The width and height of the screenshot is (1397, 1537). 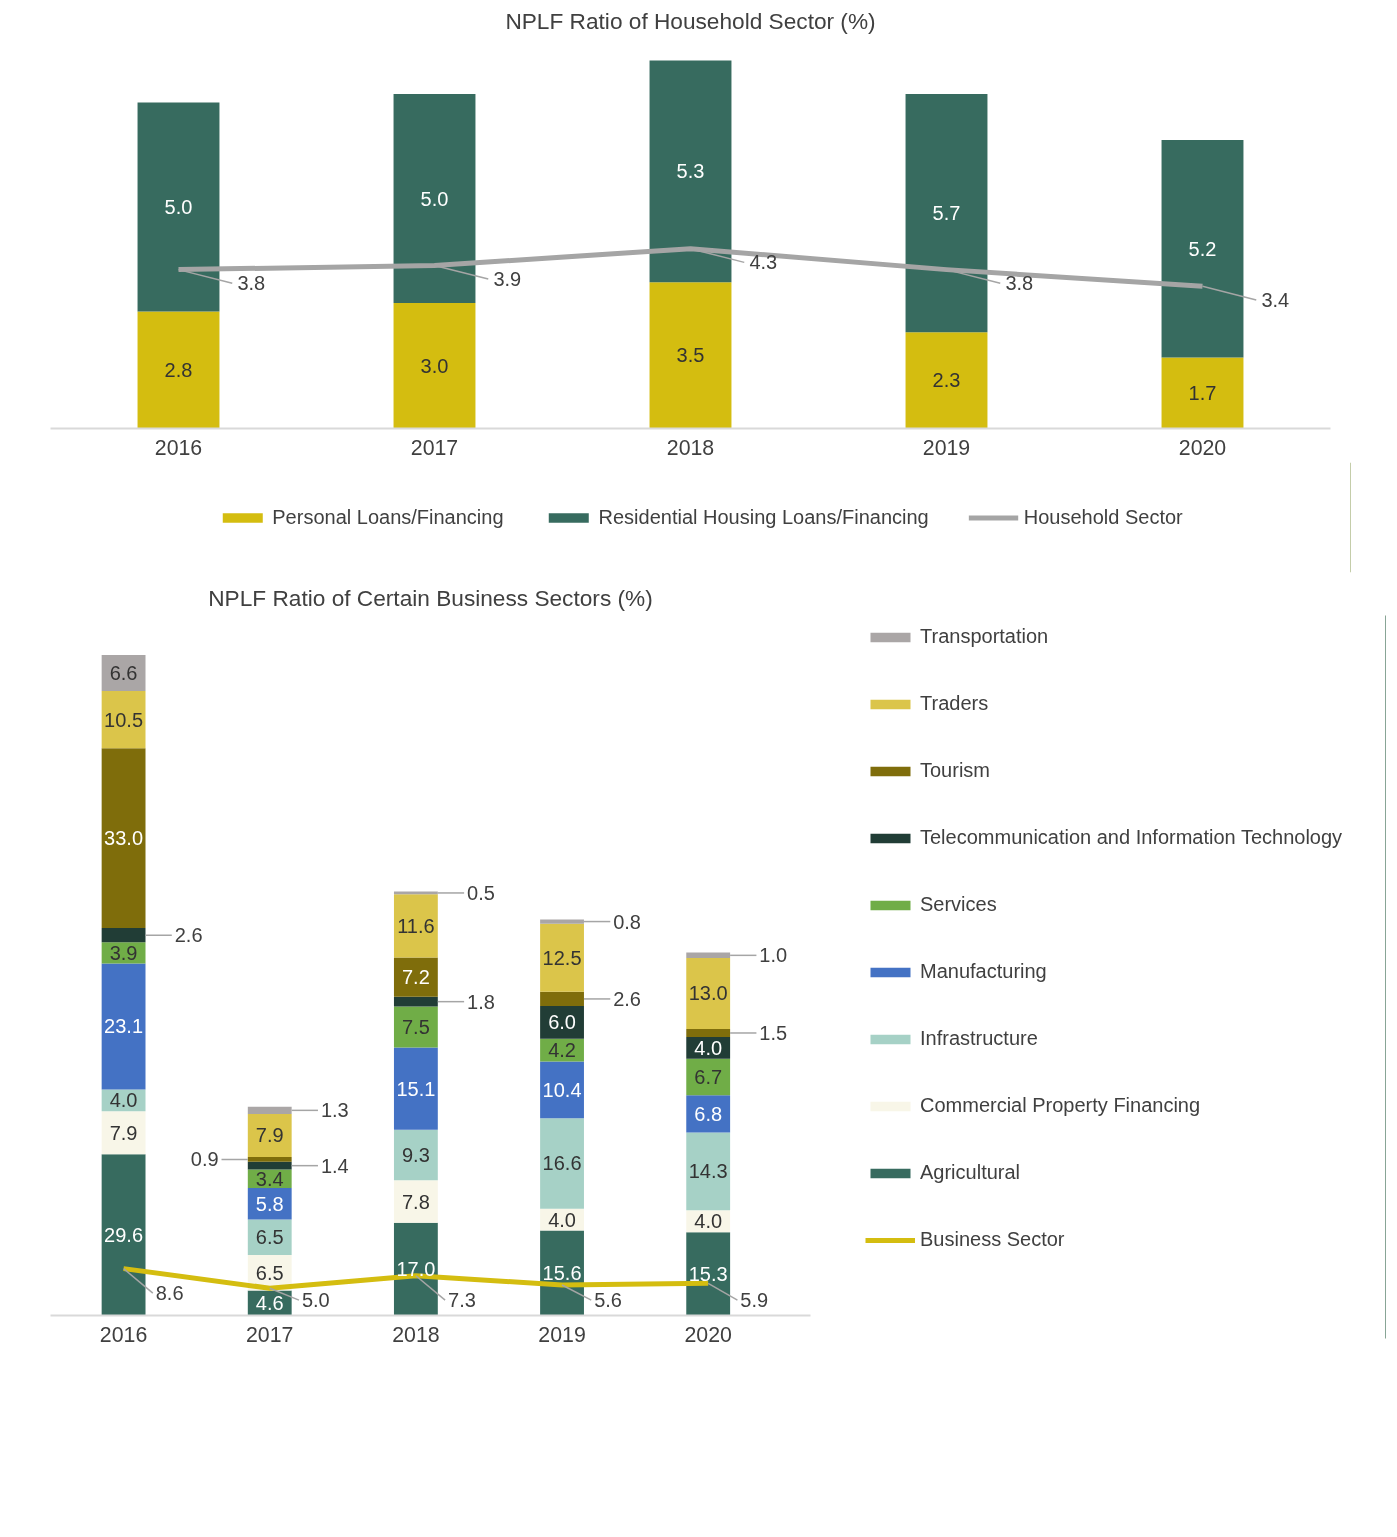 I want to click on data-label: 16.6, so click(x=562, y=1163).